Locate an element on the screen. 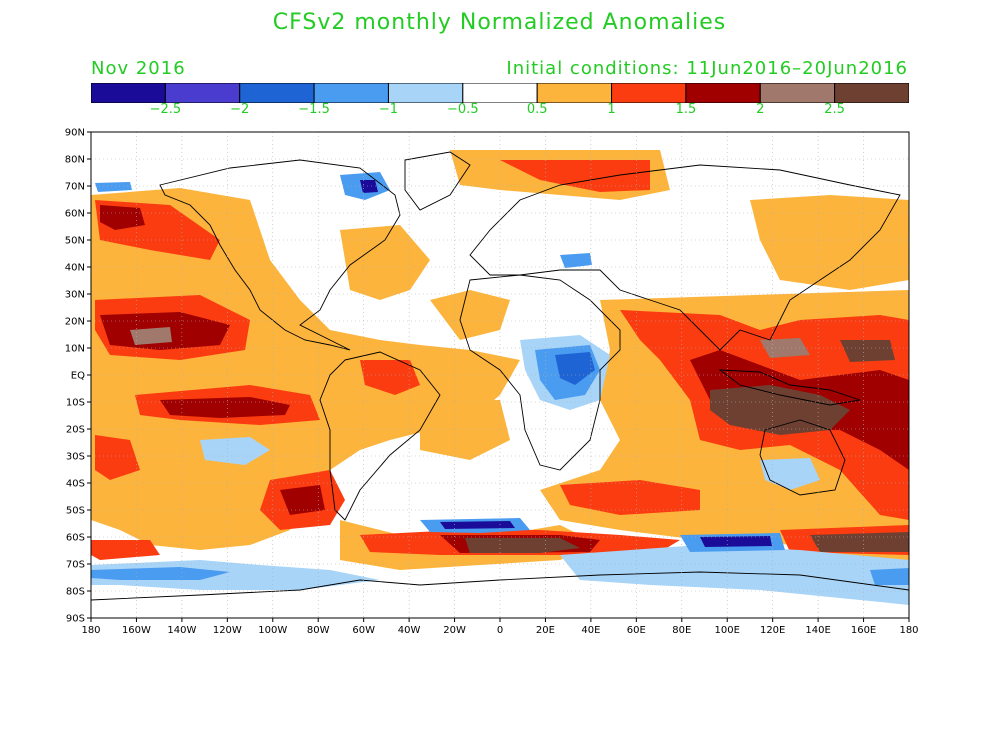  lat-label: 20S is located at coordinates (75, 430).